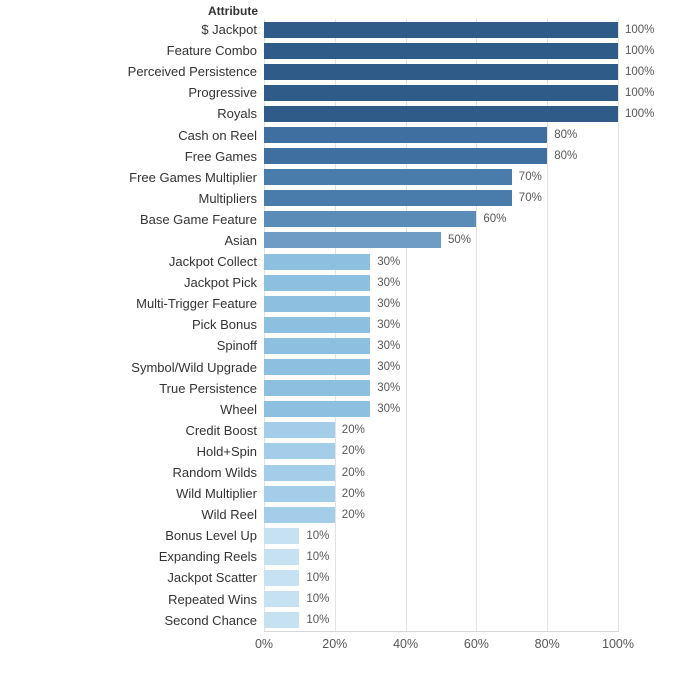  I want to click on x-tick-label: 20%, so click(335, 644).